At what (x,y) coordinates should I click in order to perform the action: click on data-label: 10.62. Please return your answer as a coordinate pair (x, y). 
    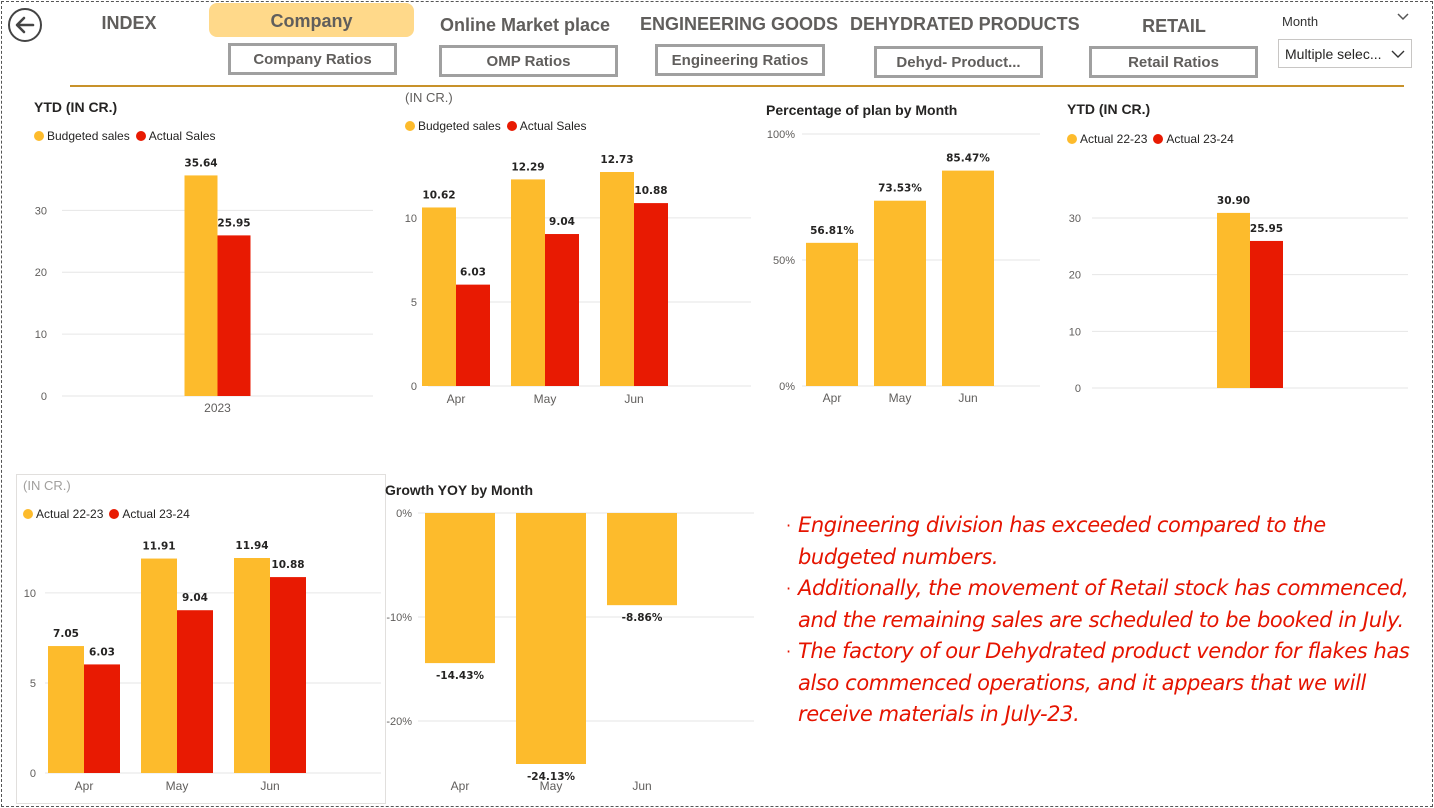
    Looking at the image, I should click on (438, 195).